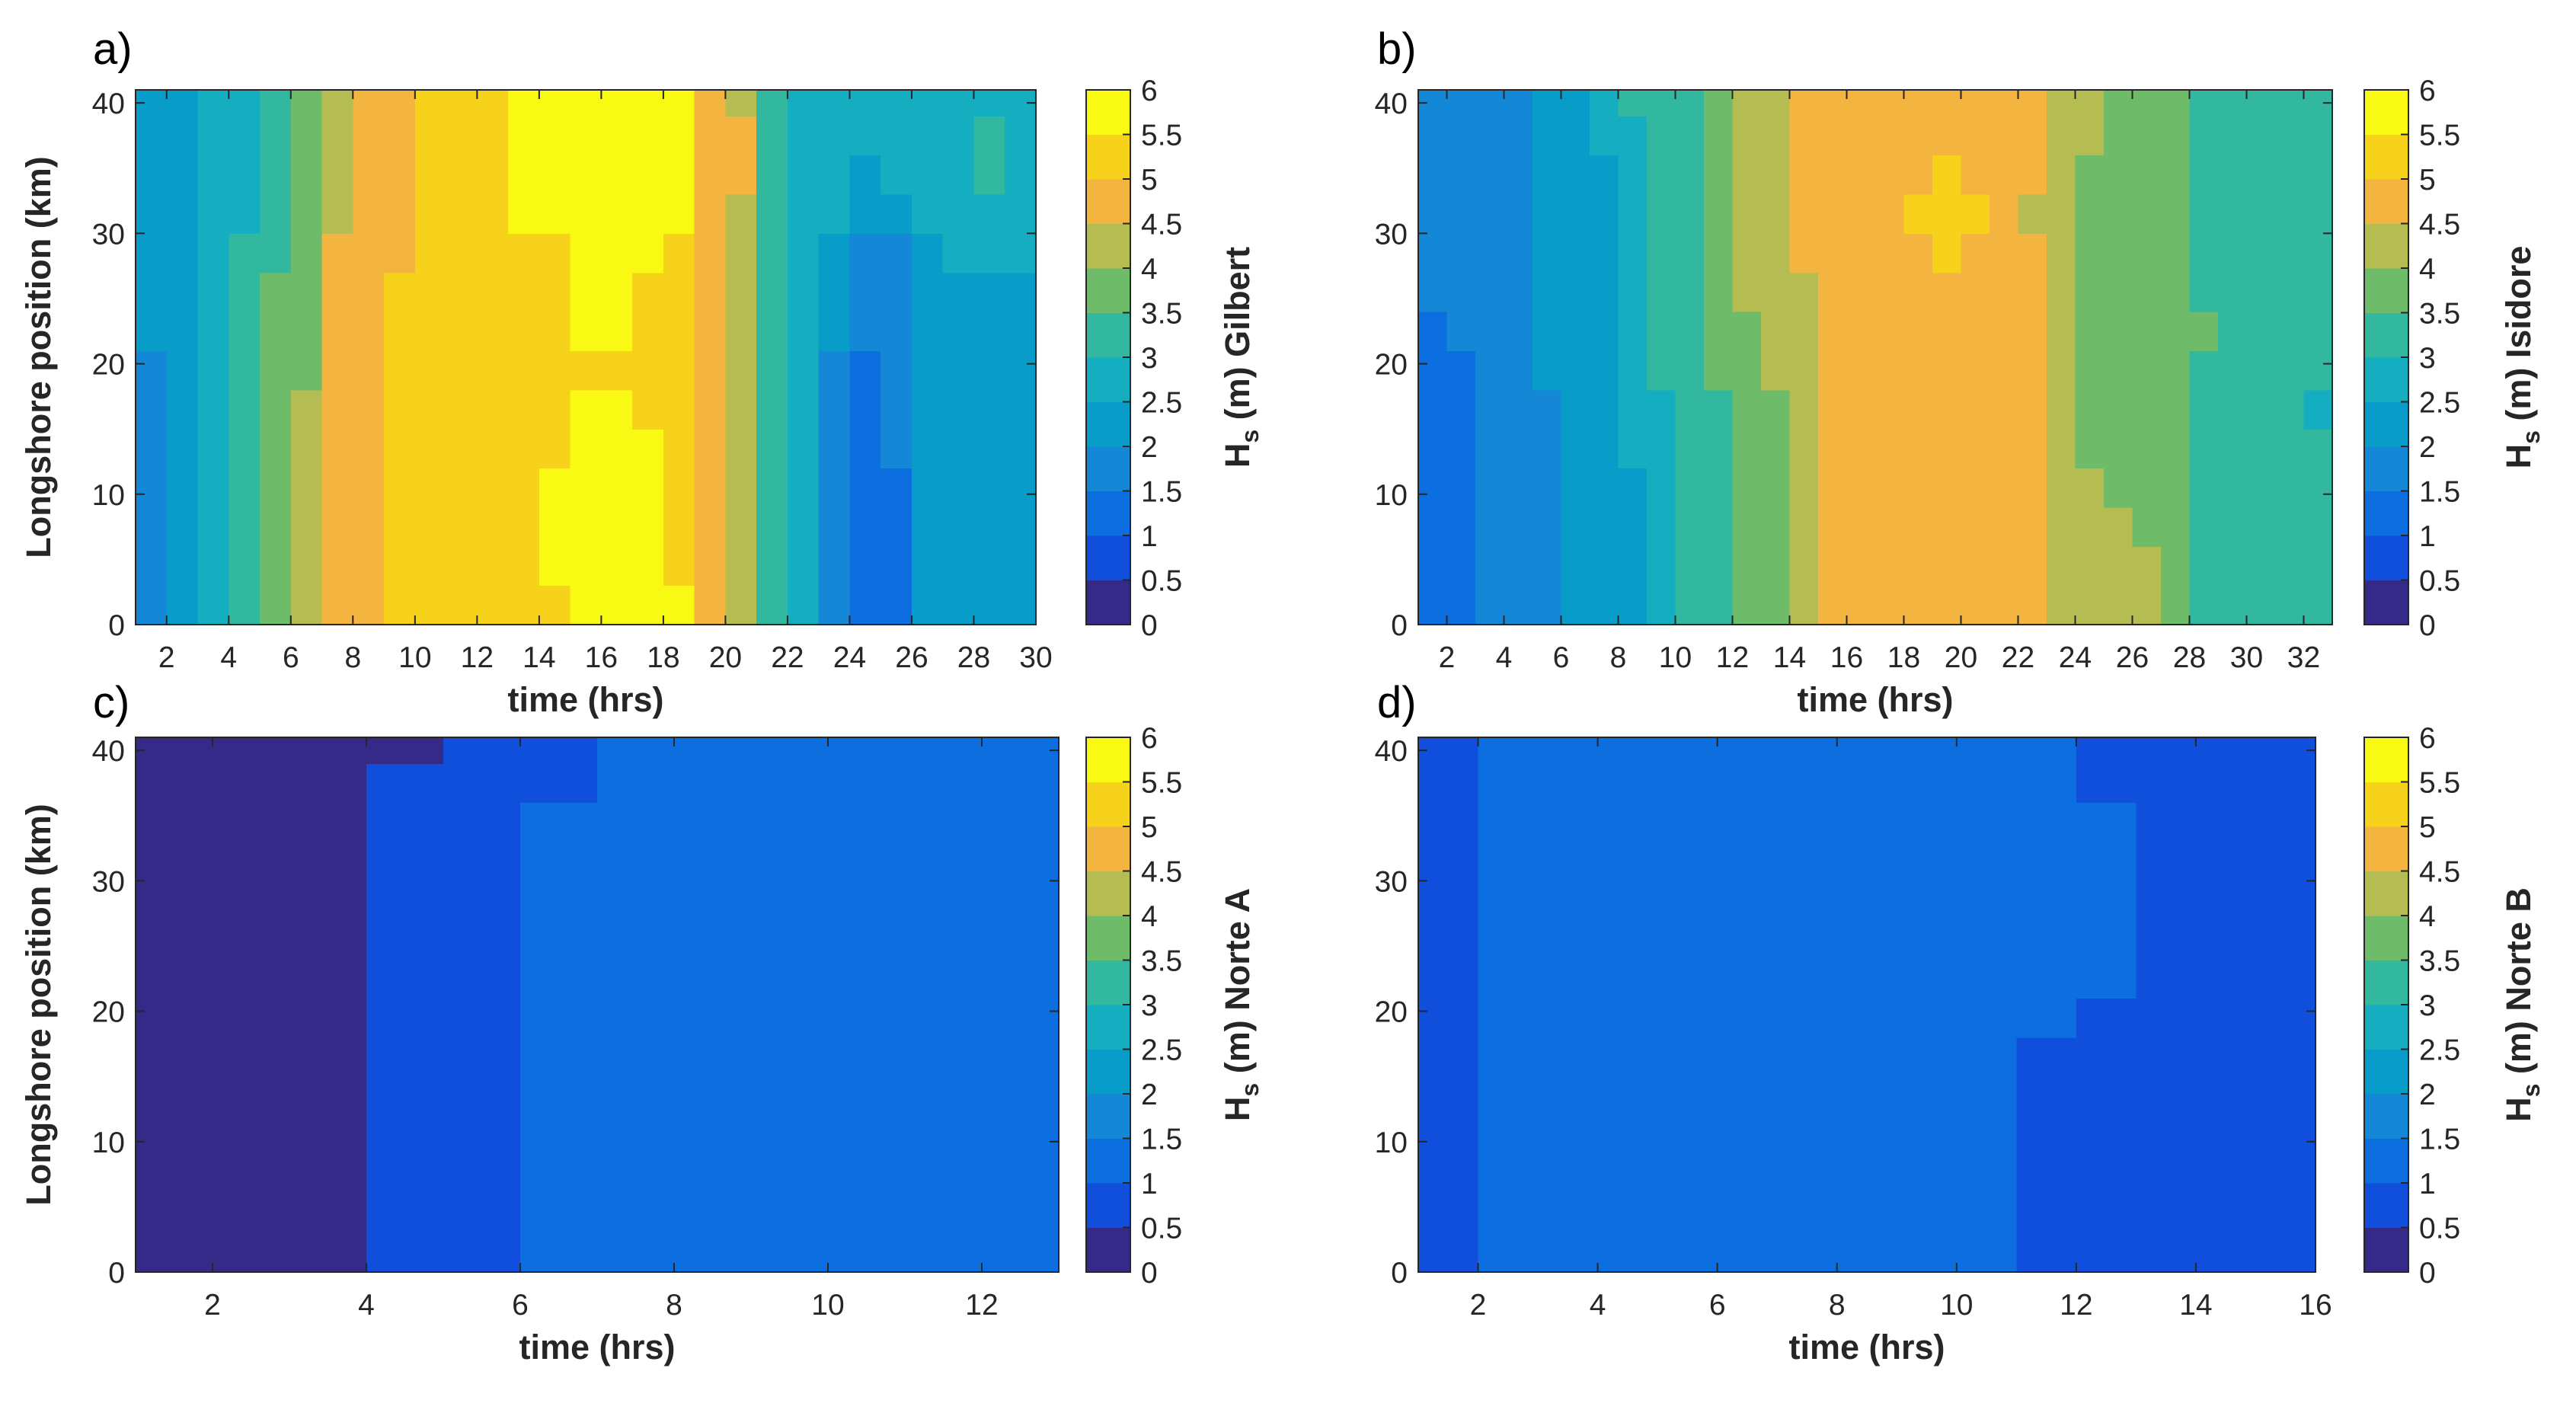  What do you see at coordinates (212, 1305) in the screenshot?
I see `x-tick-label: 2` at bounding box center [212, 1305].